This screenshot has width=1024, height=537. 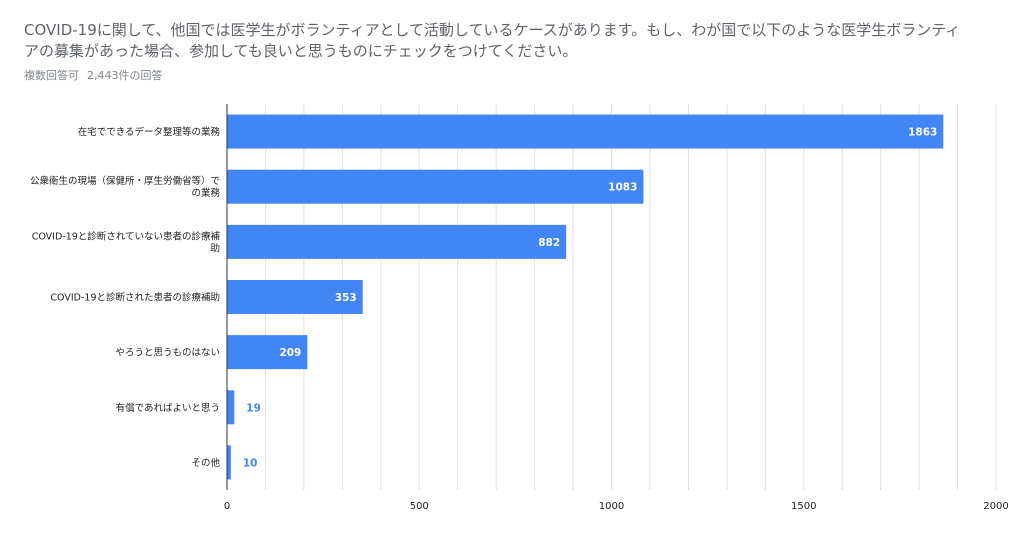 What do you see at coordinates (135, 298) in the screenshot?
I see `category-label: COVID-19と診断された患者の診療補助` at bounding box center [135, 298].